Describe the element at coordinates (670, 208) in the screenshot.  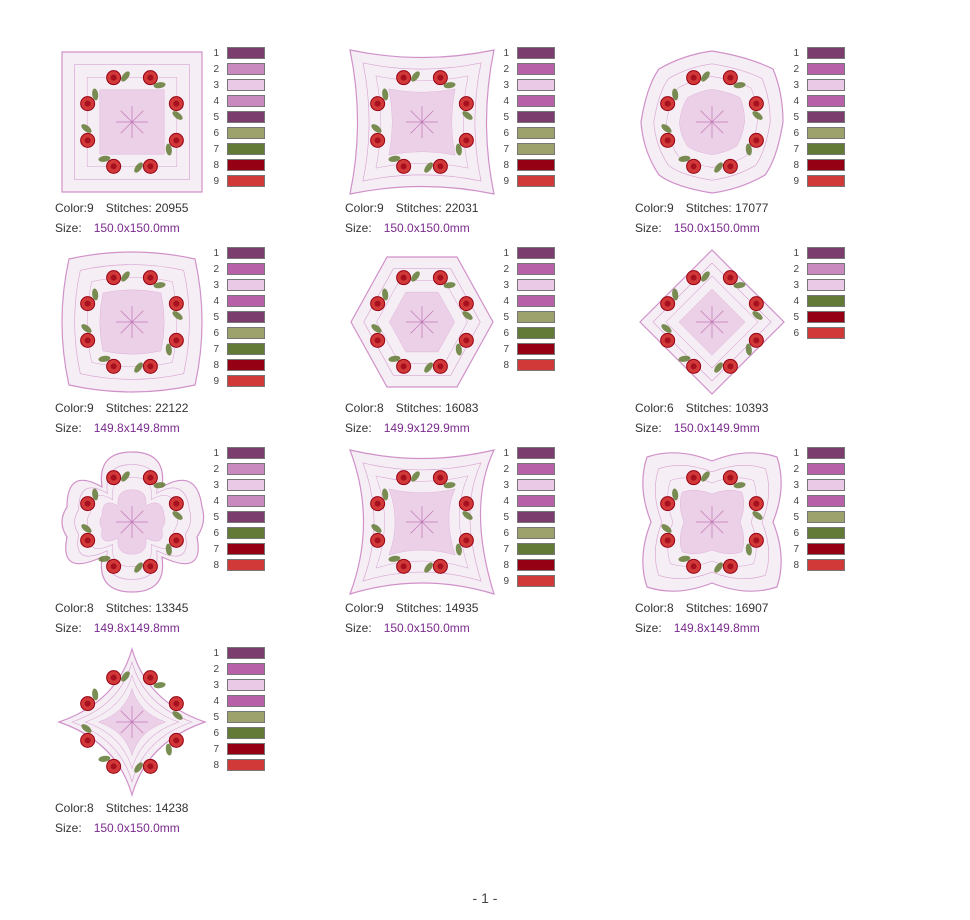
I see `color-count: 9` at that location.